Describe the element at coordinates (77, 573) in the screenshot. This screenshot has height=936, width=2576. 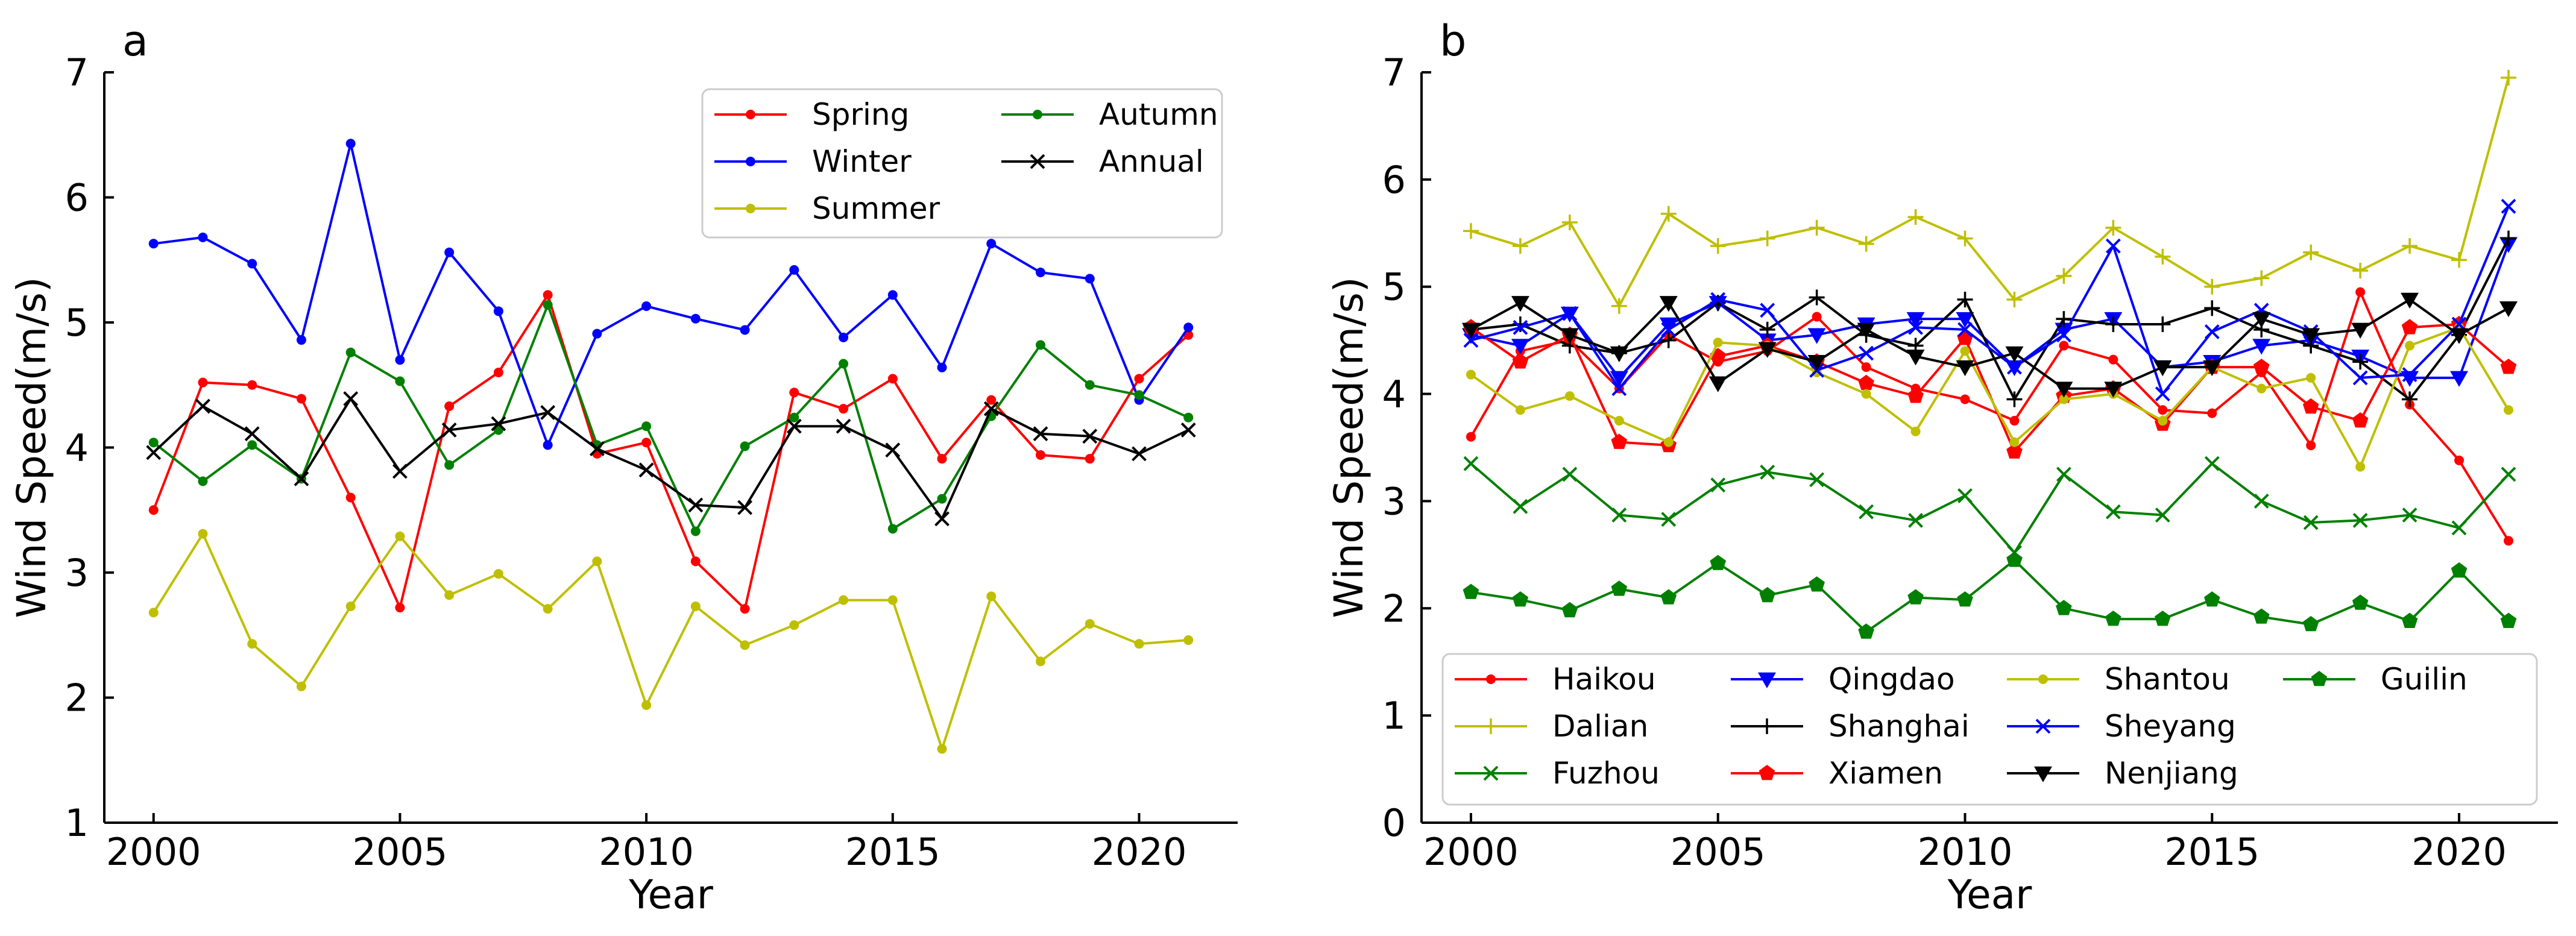
I see `y-tick-label: 3` at that location.